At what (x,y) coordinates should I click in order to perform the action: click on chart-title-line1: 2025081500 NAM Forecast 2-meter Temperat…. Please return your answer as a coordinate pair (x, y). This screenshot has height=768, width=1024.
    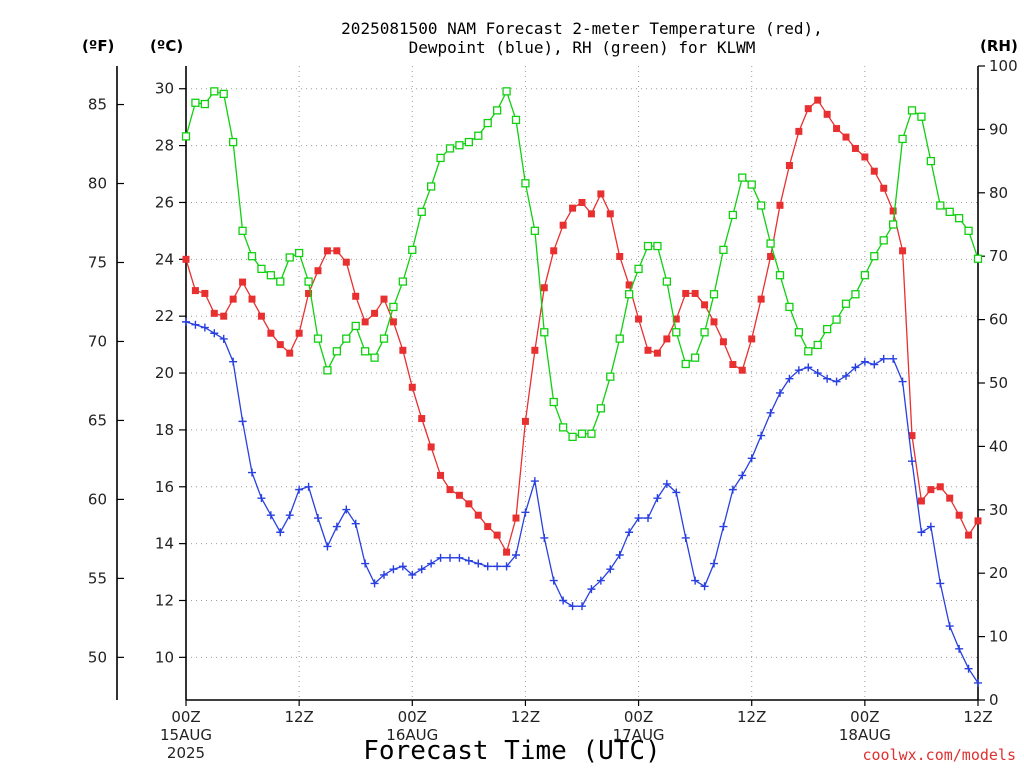
    Looking at the image, I should click on (582, 28).